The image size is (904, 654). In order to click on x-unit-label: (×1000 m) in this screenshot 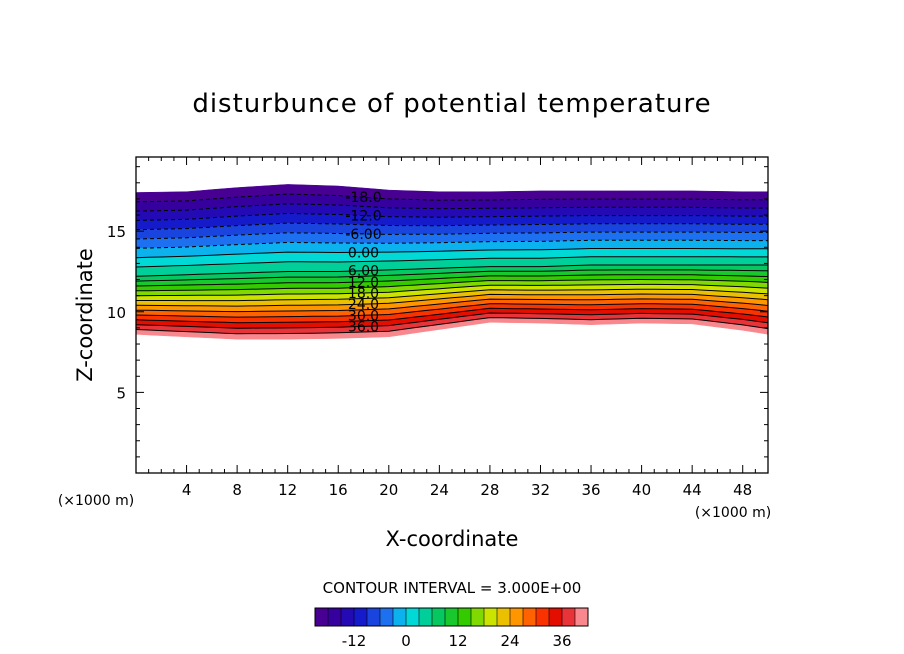, I will do `click(733, 513)`.